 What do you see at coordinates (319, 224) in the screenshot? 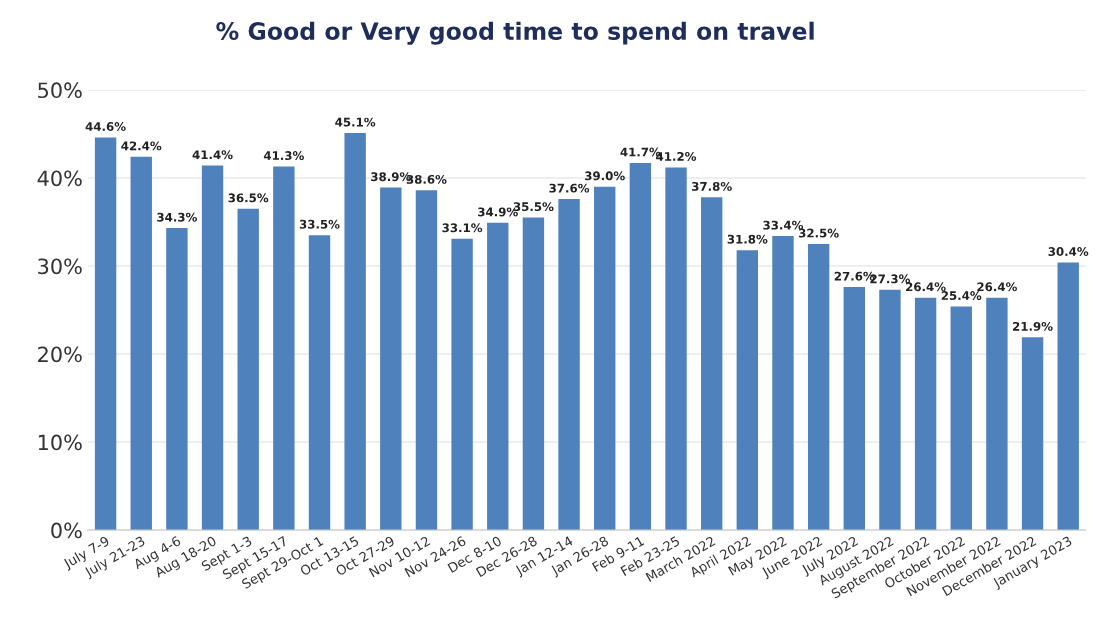
I see `data-label: 33.5%` at bounding box center [319, 224].